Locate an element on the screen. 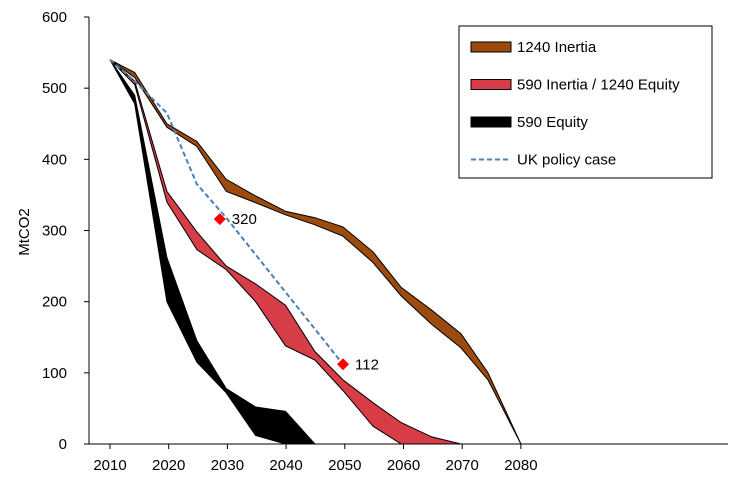  legend-label: 590 Inertia / 1240 Equity is located at coordinates (598, 85).